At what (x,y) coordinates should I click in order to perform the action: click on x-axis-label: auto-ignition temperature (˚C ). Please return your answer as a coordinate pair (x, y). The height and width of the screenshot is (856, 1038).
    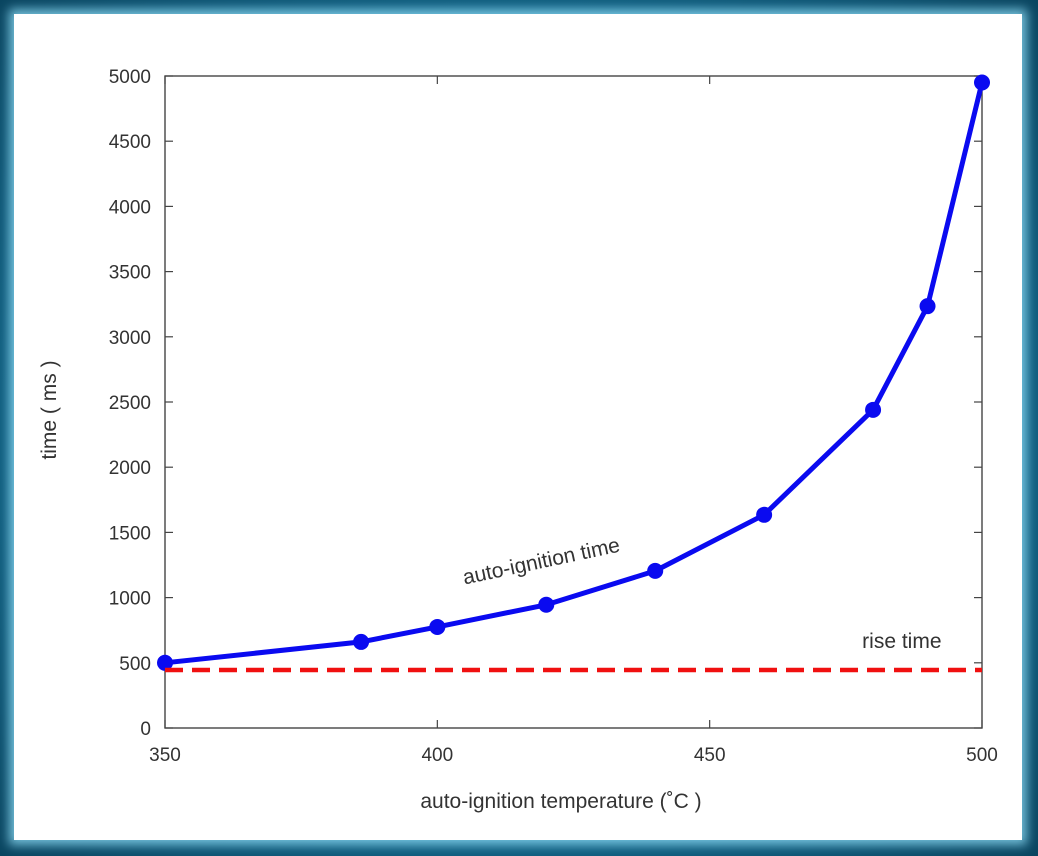
    Looking at the image, I should click on (560, 801).